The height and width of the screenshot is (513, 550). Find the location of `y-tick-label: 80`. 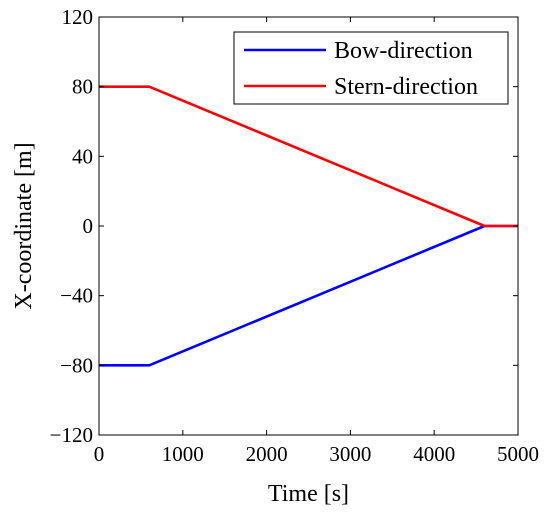

y-tick-label: 80 is located at coordinates (82, 87).